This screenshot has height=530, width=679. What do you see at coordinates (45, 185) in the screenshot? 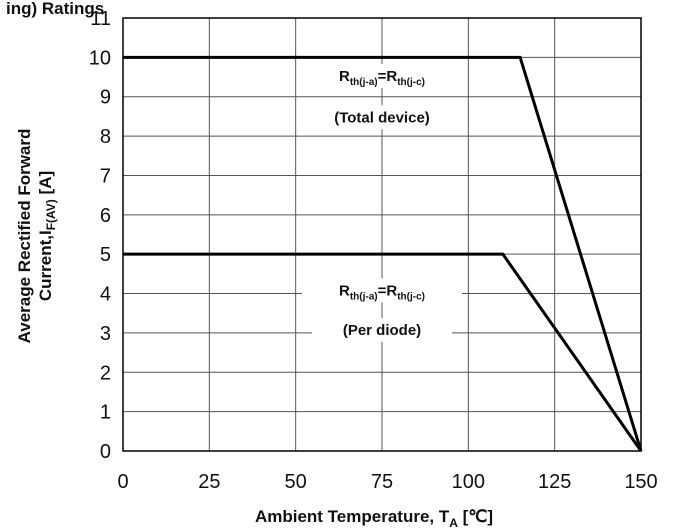
I see `y-axis-label-line2-unit: [A]` at bounding box center [45, 185].